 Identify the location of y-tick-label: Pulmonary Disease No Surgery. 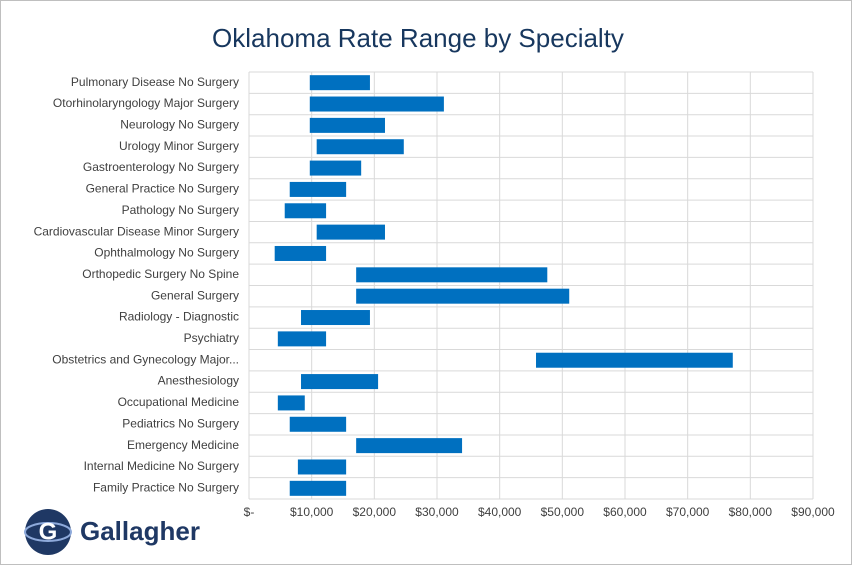
(155, 82).